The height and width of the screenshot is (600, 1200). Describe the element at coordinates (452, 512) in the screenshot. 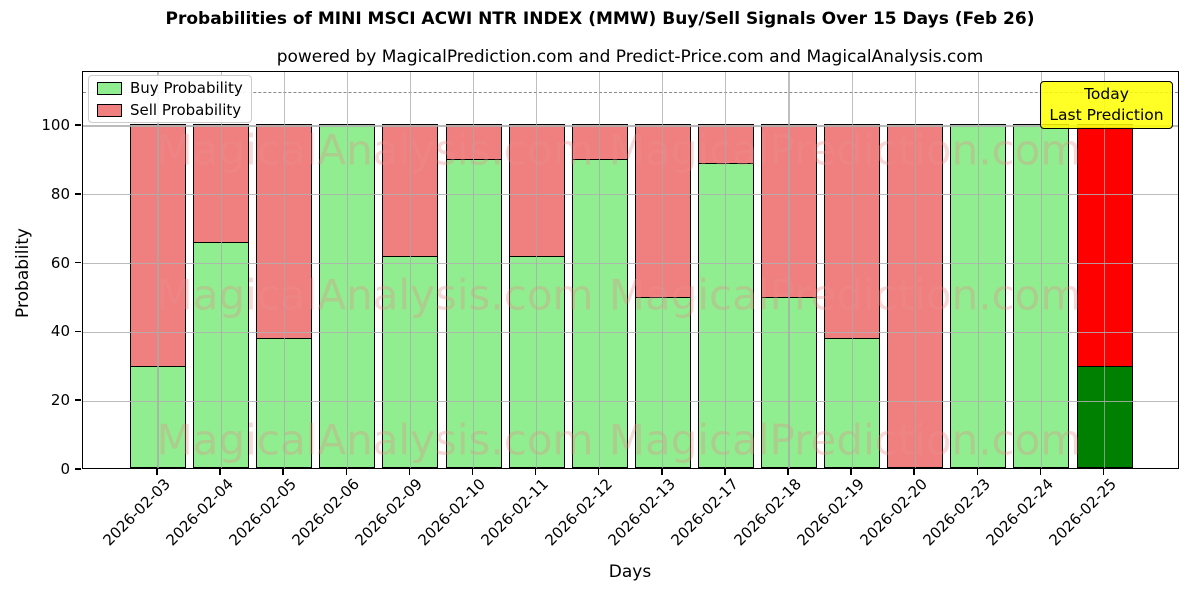

I see `x-tick-label: 2026-02-10` at that location.